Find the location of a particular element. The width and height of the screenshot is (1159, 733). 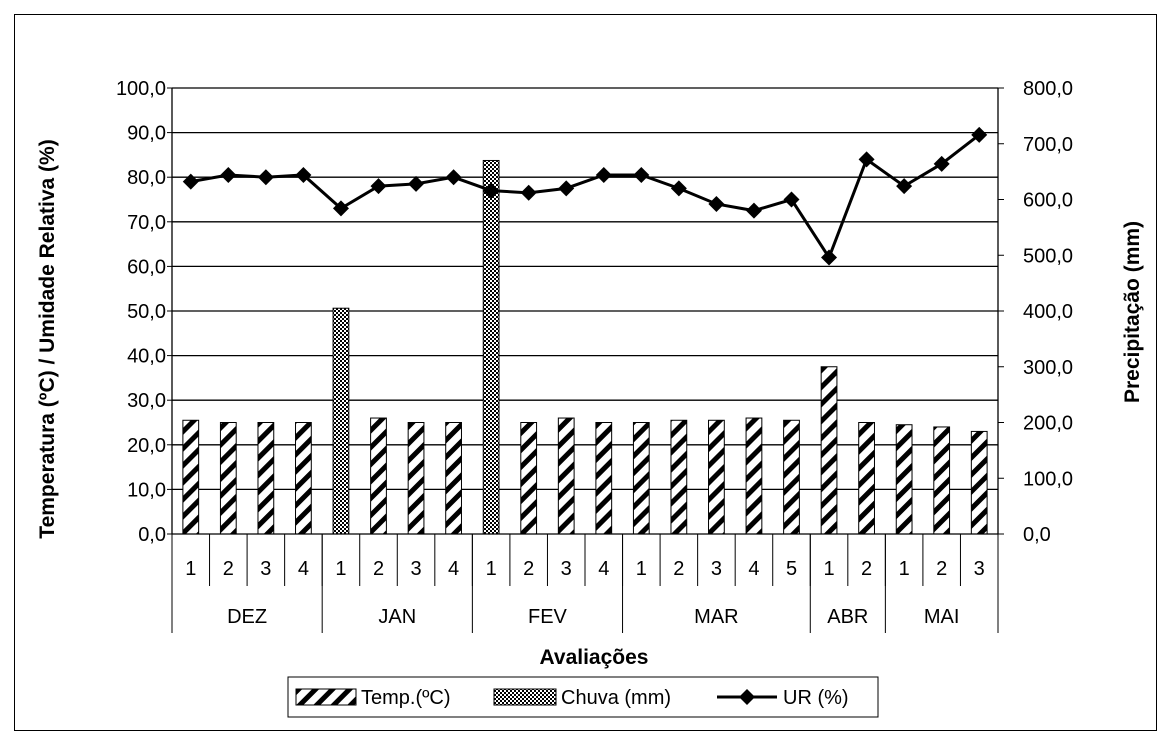

legend-label-ur: UR (%) is located at coordinates (816, 698).